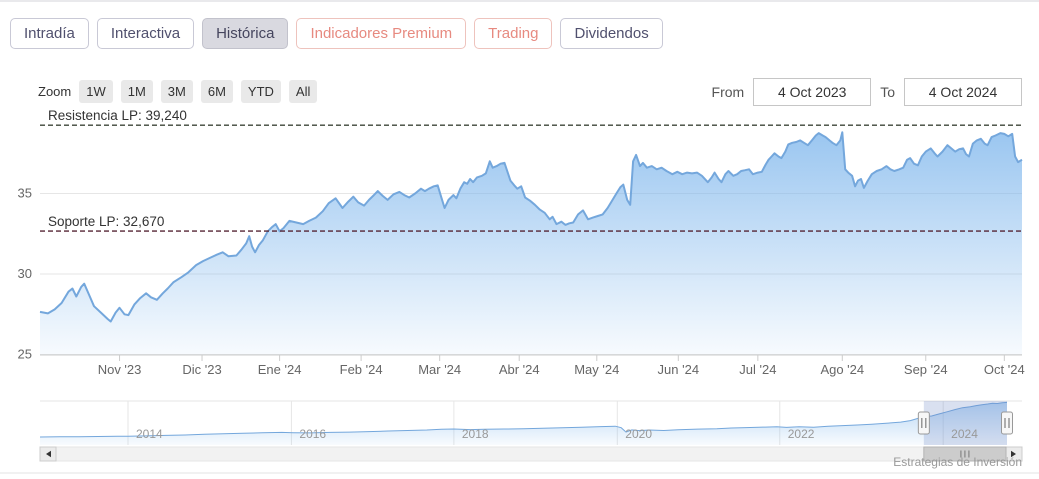 The height and width of the screenshot is (479, 1039). What do you see at coordinates (523, 419) in the screenshot?
I see `navigator-line` at bounding box center [523, 419].